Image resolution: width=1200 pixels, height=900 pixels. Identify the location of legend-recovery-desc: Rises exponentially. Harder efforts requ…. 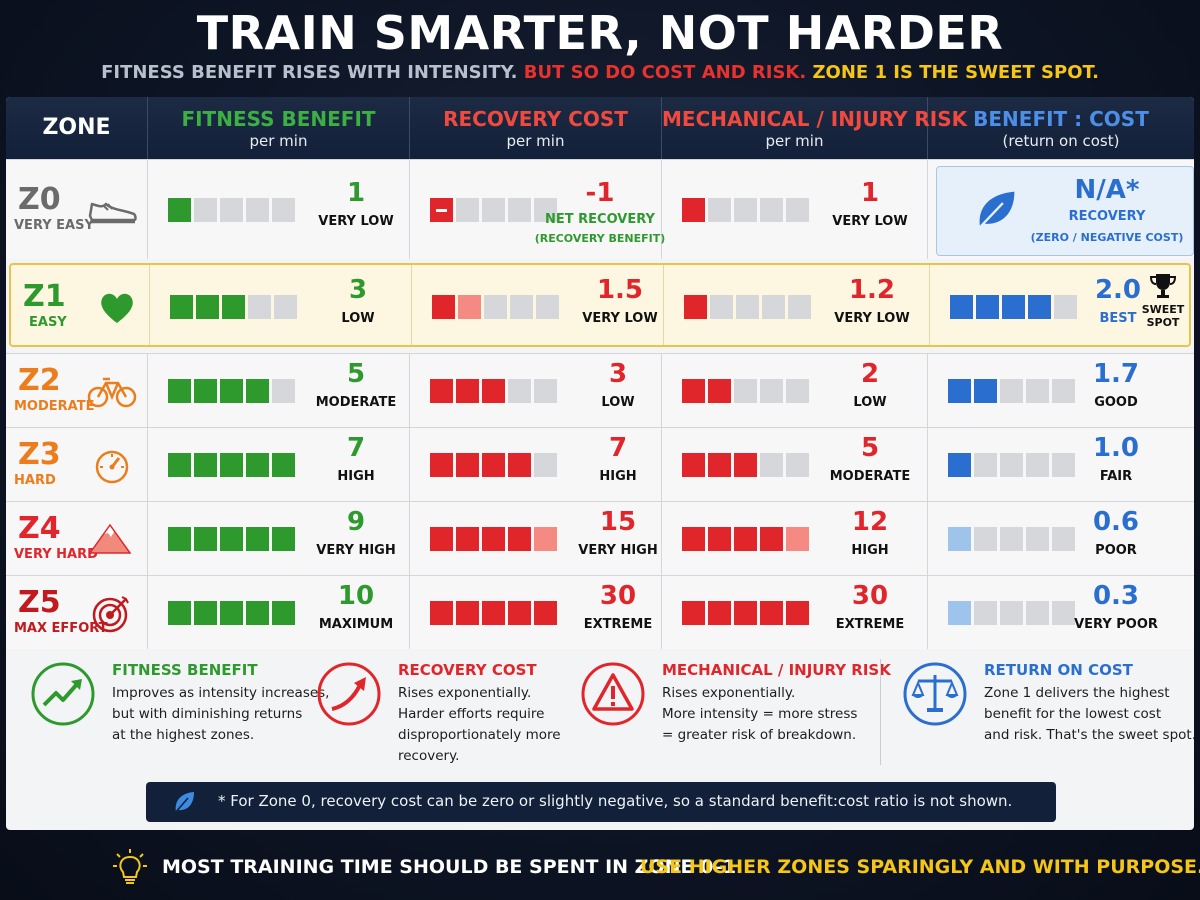
(479, 725).